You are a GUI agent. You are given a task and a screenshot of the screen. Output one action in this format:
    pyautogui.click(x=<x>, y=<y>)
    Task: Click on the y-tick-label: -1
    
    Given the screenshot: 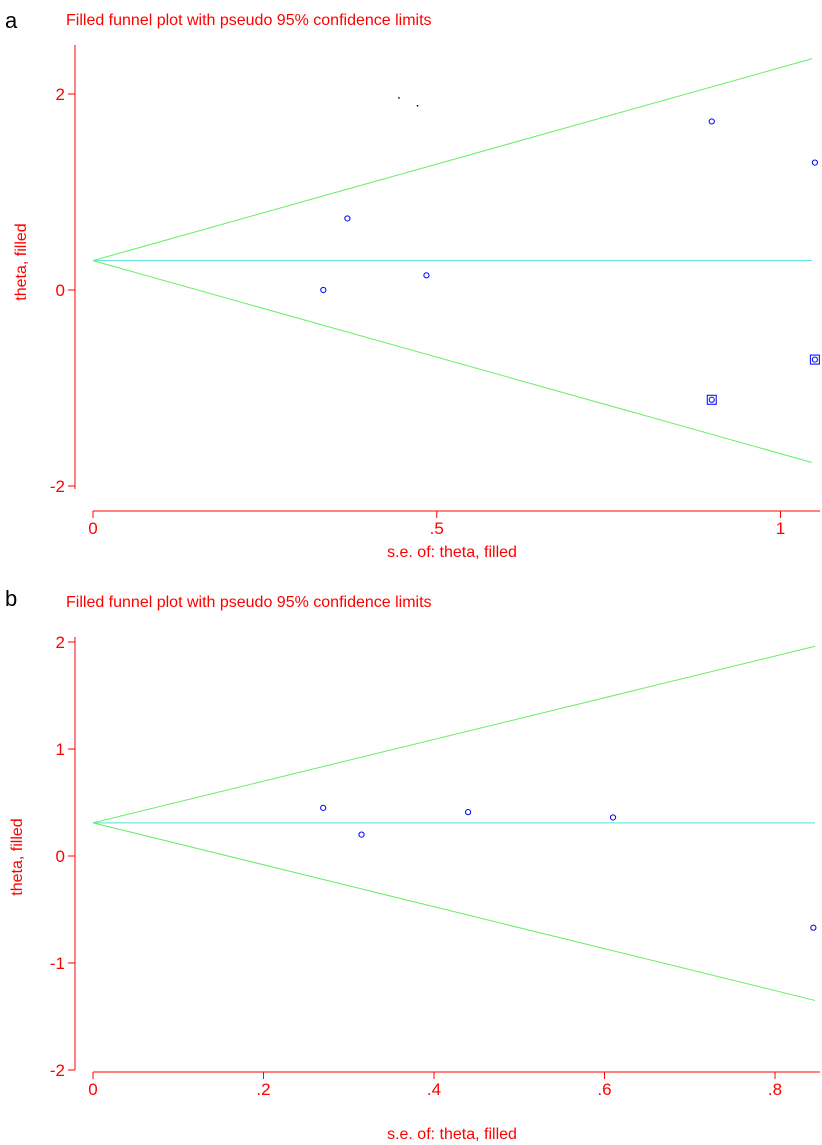 What is the action you would take?
    pyautogui.click(x=57, y=963)
    